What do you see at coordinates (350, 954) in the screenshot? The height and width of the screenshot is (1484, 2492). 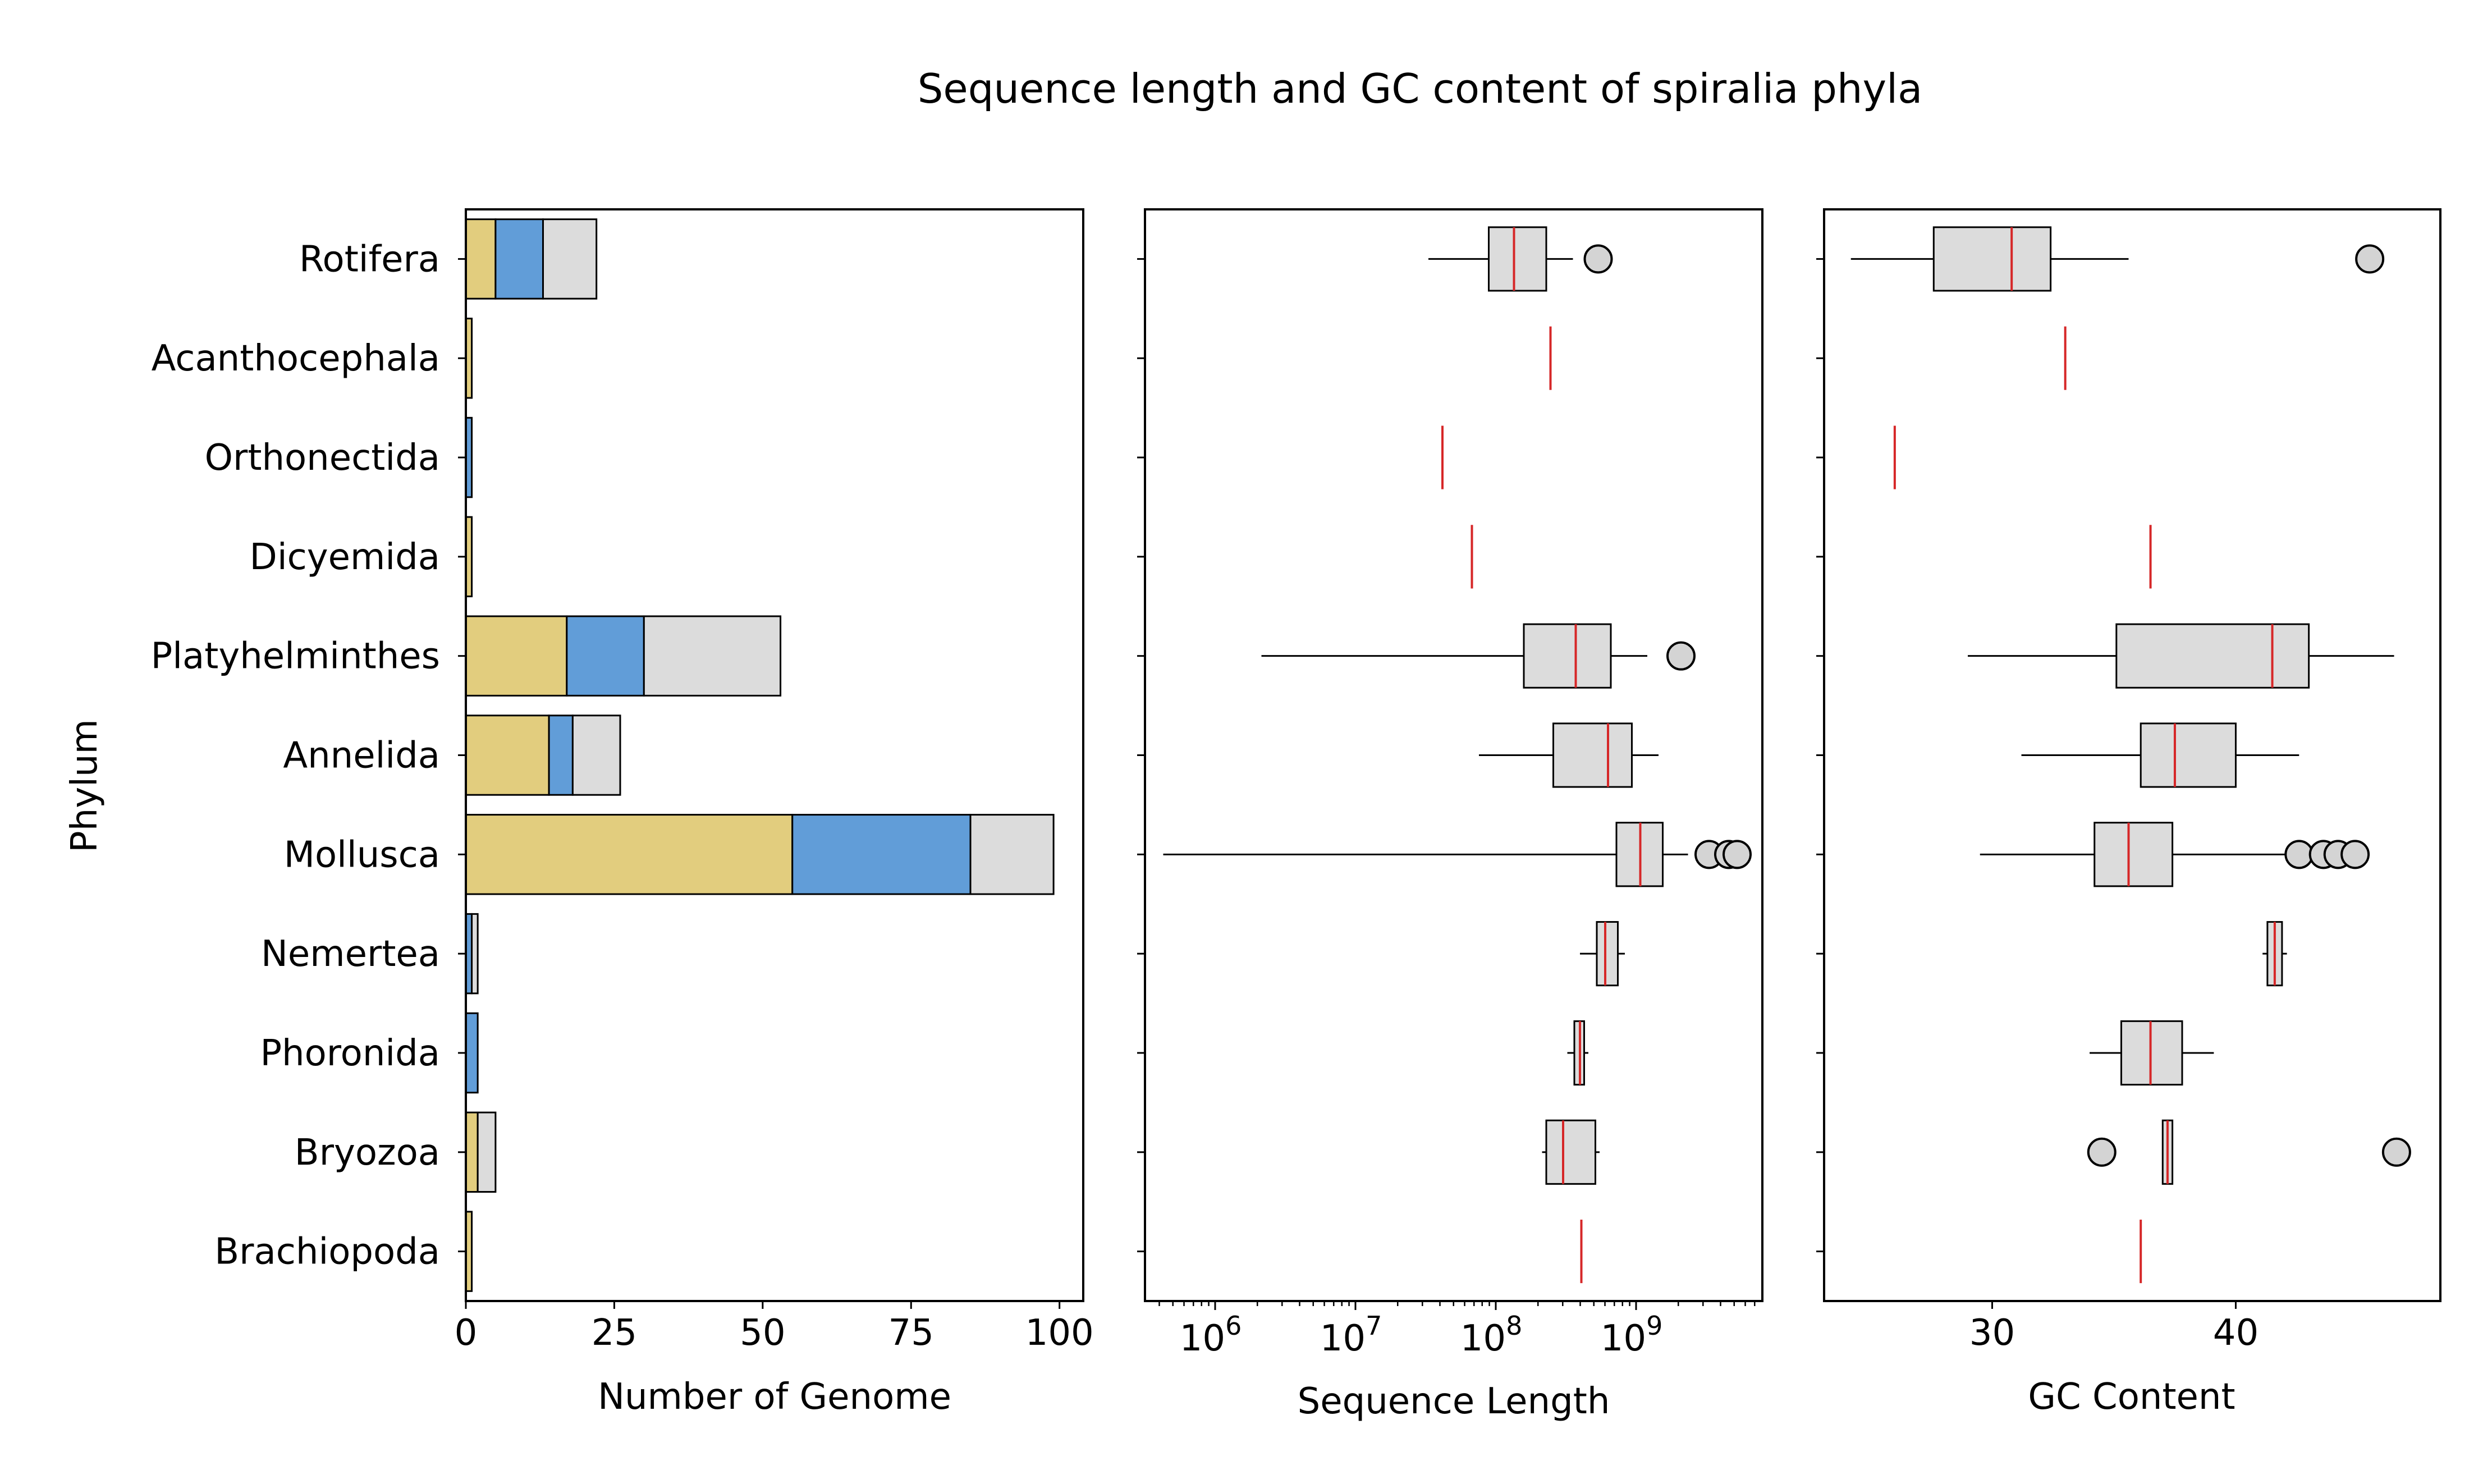 I see `y-tick-label-nemertea: Nemertea` at bounding box center [350, 954].